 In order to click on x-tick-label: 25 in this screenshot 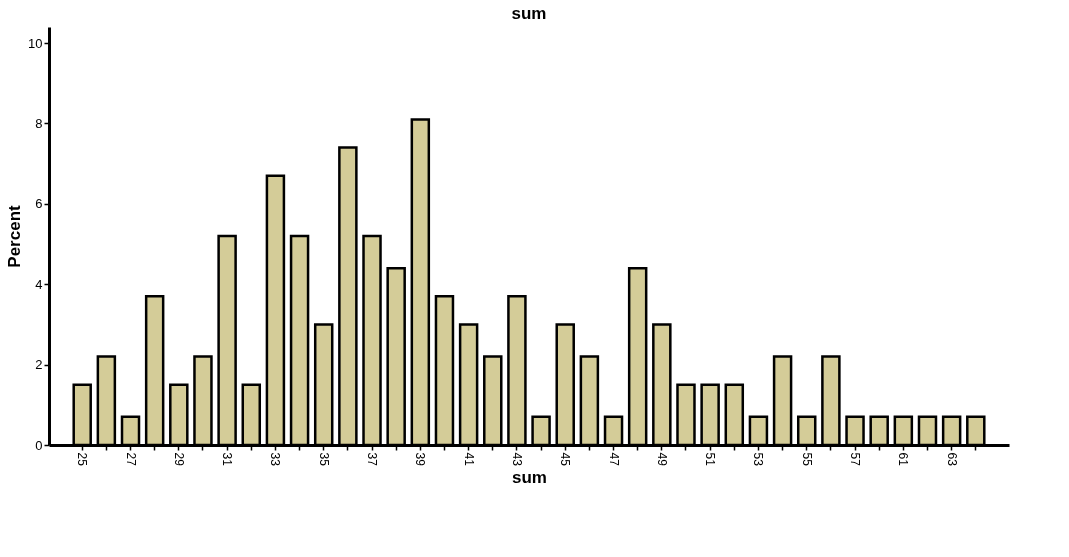, I will do `click(82, 459)`.